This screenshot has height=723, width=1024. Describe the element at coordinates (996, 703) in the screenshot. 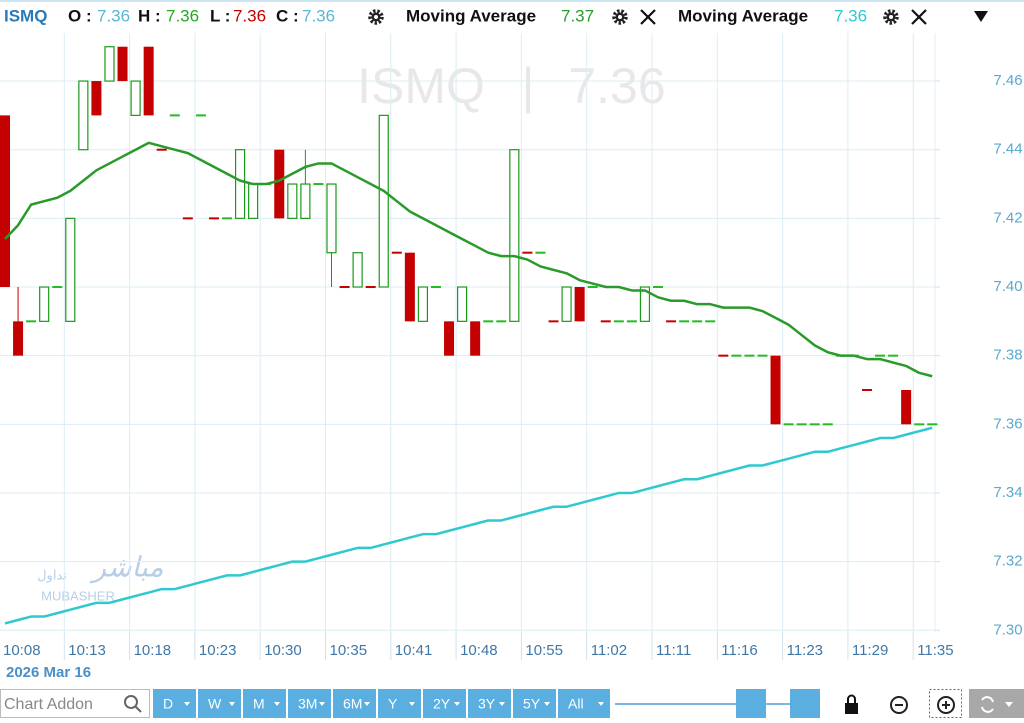

I see `refresh-button` at that location.